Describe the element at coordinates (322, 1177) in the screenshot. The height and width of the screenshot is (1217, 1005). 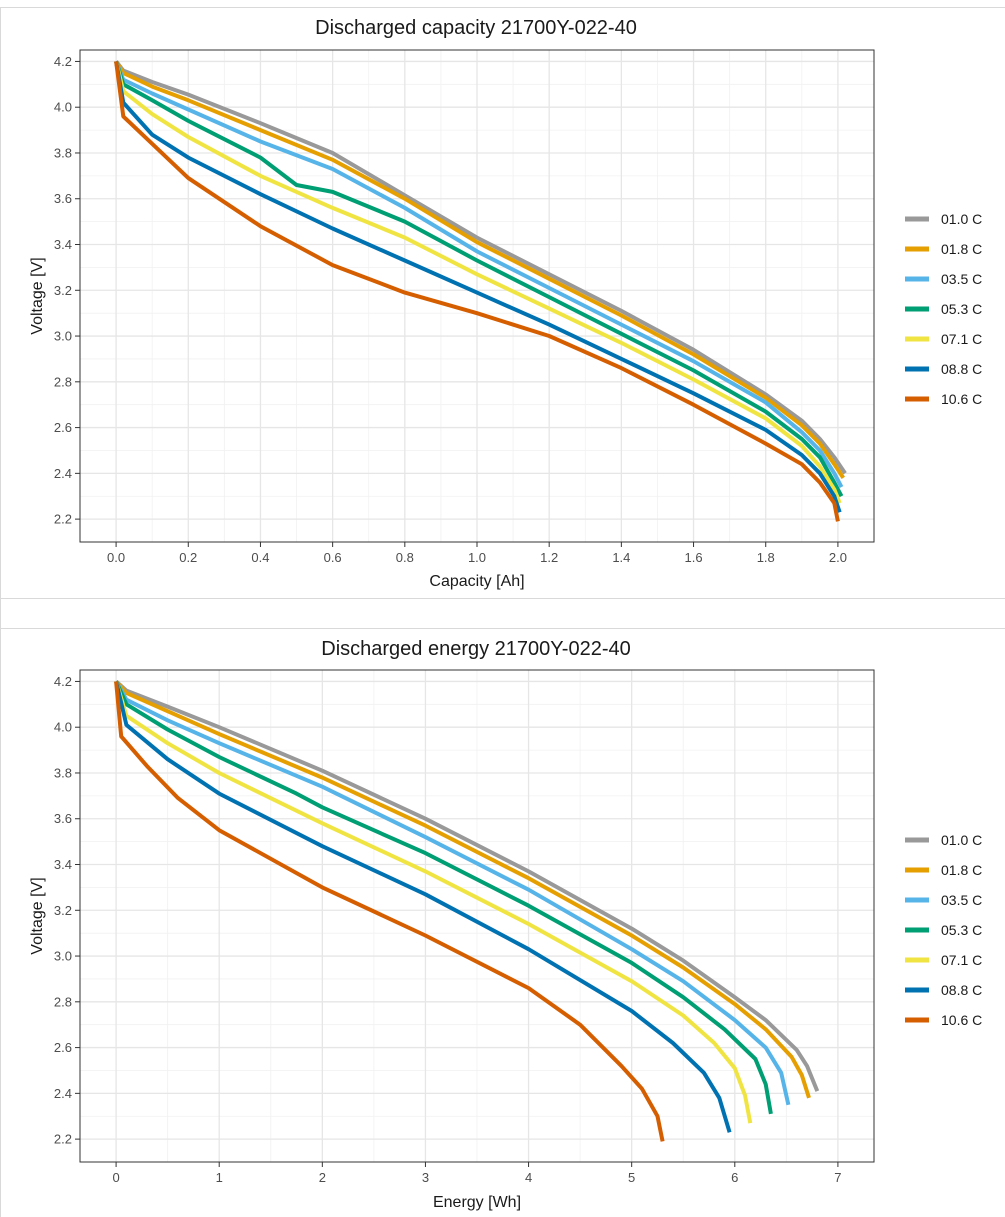
I see `x-tick-label: 2` at that location.